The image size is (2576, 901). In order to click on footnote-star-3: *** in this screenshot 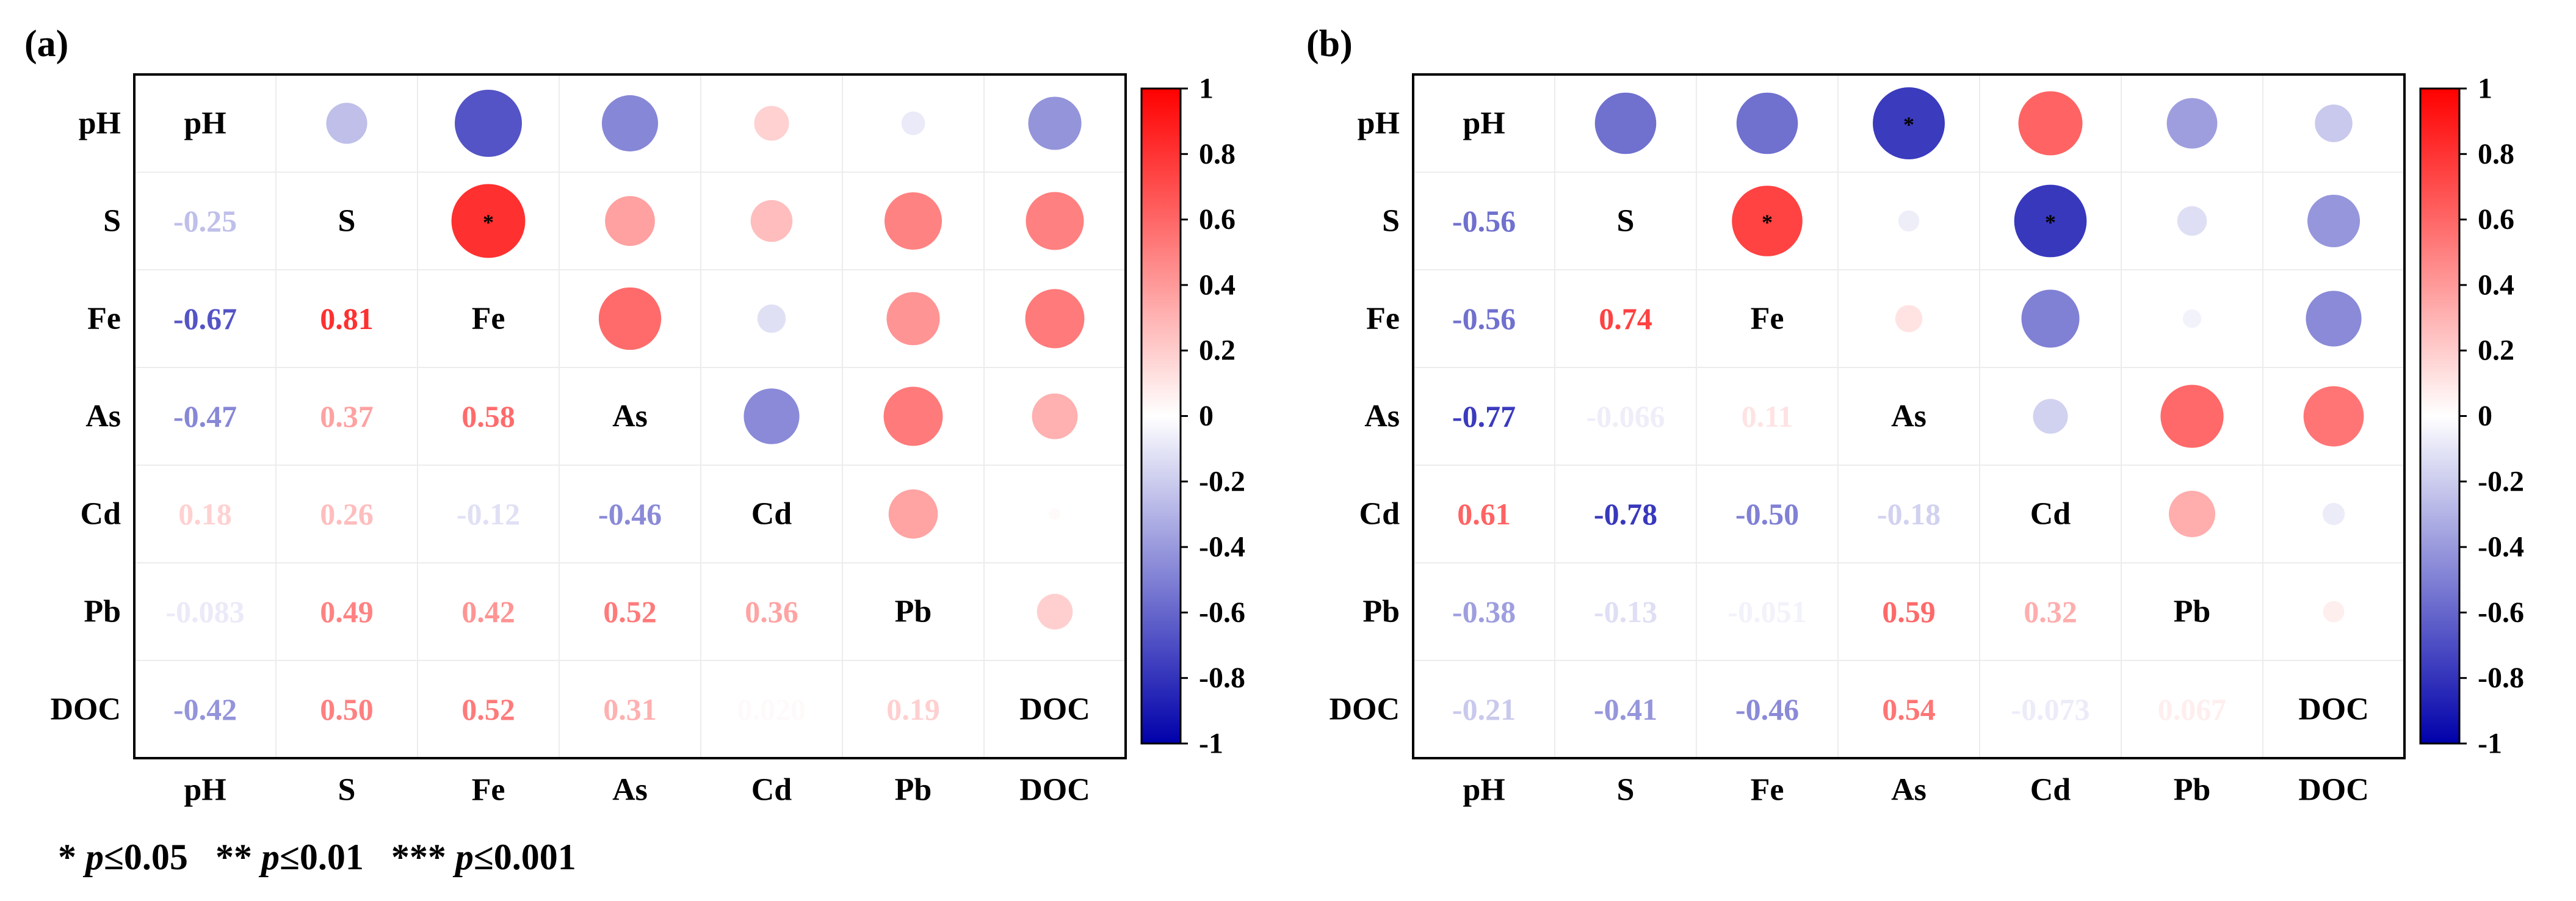, I will do `click(418, 857)`.